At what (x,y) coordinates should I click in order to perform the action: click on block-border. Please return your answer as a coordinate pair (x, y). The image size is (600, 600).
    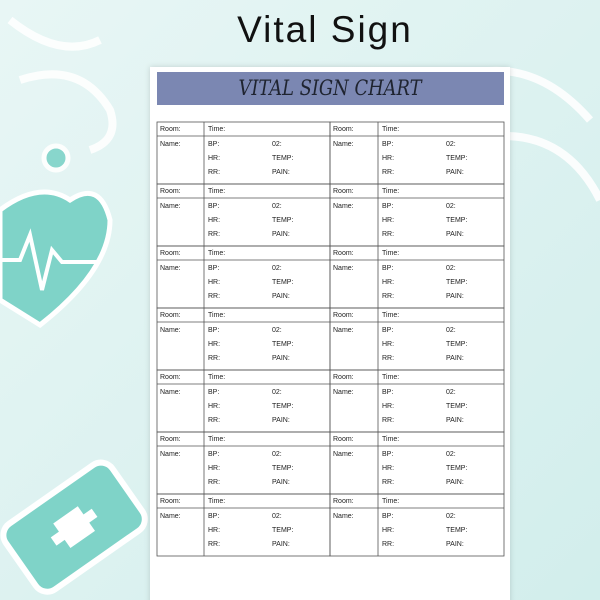
    Looking at the image, I should click on (417, 525).